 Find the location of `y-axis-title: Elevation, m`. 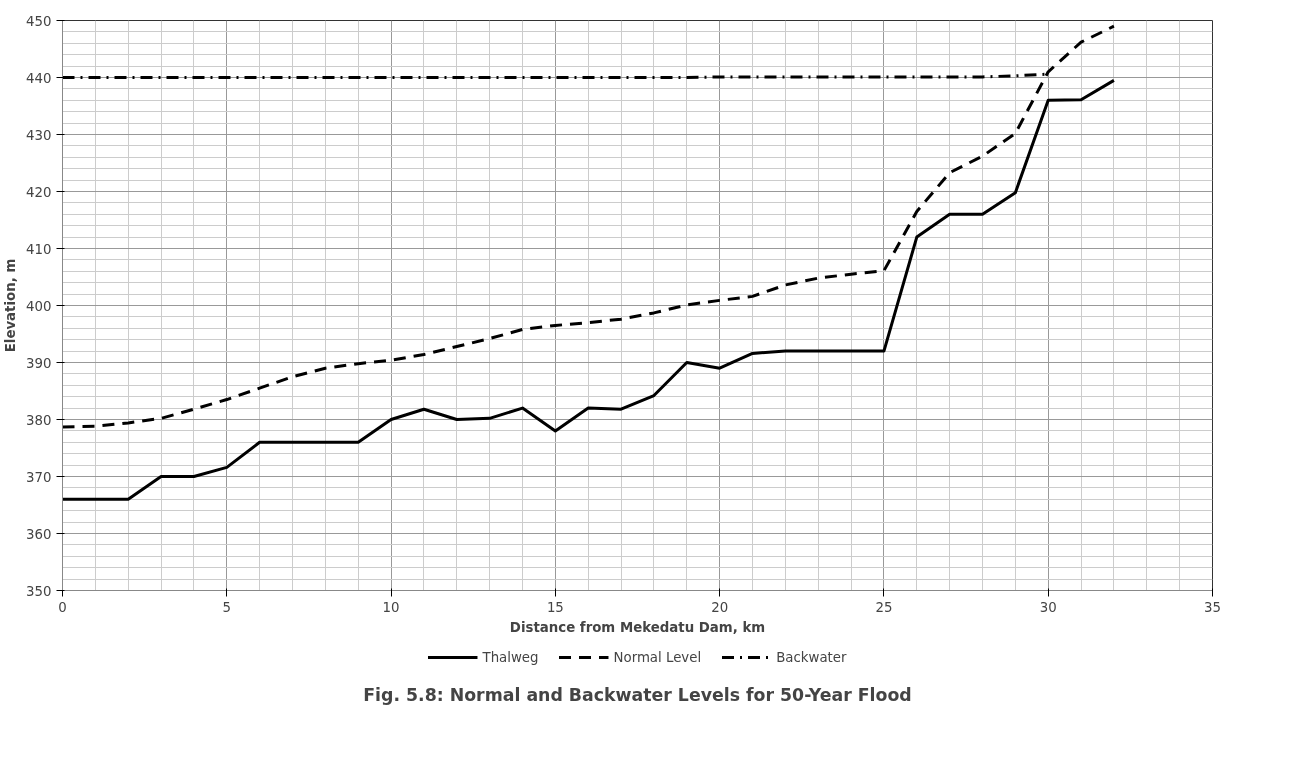

y-axis-title: Elevation, m is located at coordinates (11, 305).